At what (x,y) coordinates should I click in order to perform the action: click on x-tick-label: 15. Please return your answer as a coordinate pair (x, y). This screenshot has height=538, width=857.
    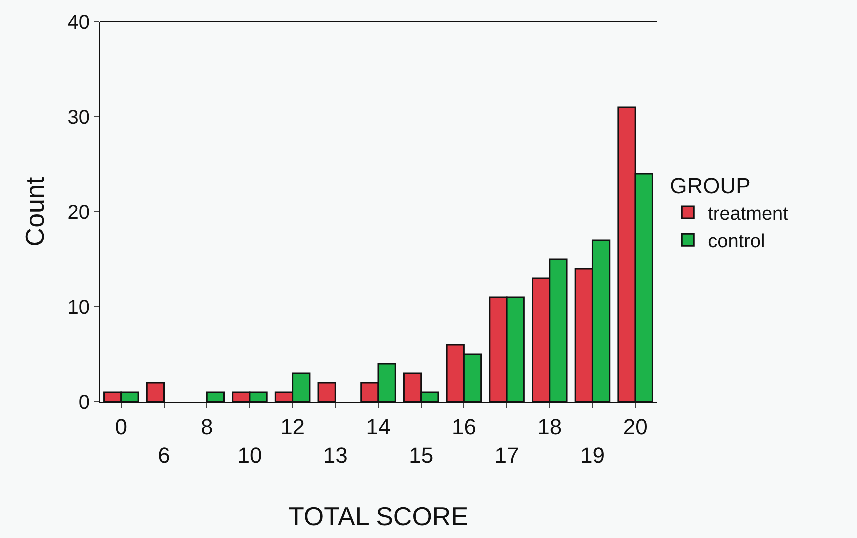
    Looking at the image, I should click on (421, 455).